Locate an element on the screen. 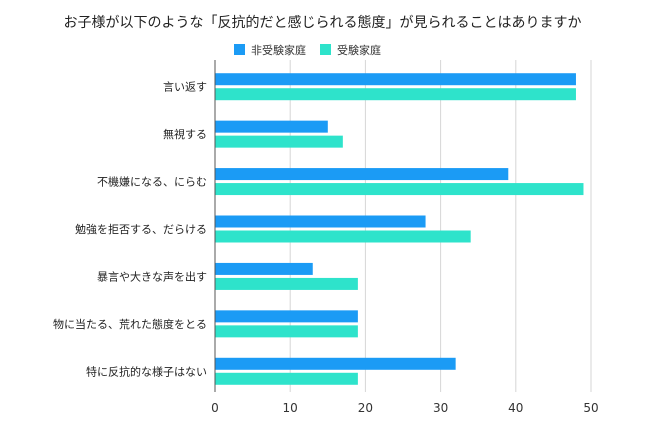  category-label: 言い返す is located at coordinates (185, 87).